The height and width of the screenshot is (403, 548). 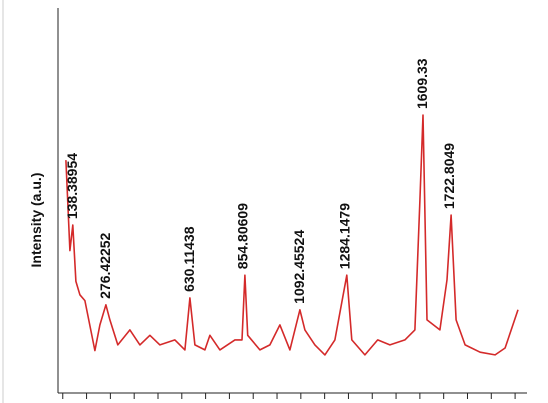 I want to click on peak-label: 630.11438, so click(x=189, y=259).